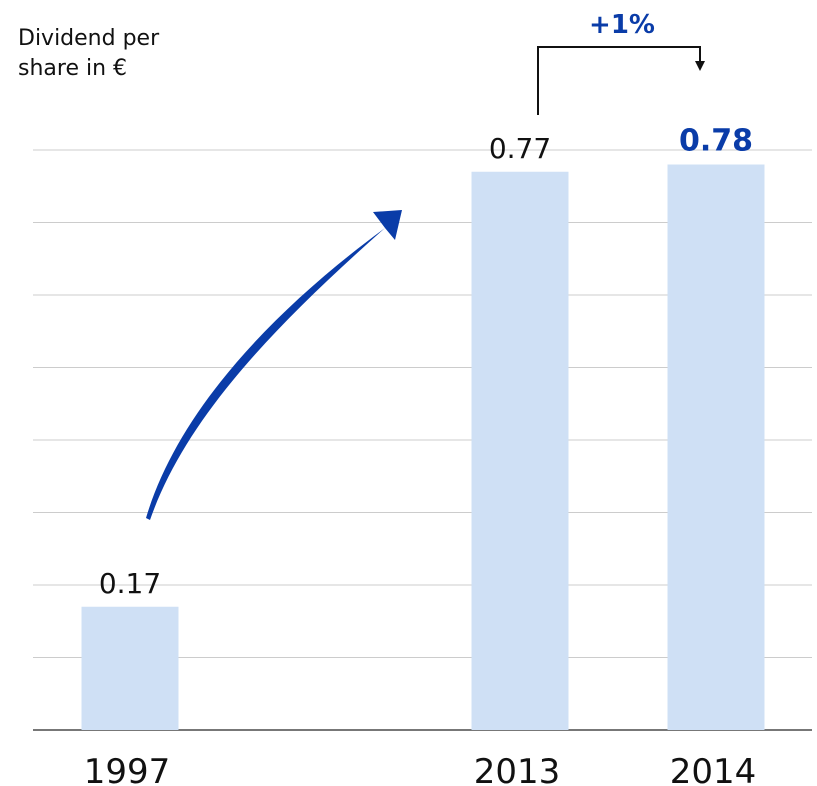 The height and width of the screenshot is (786, 817). Describe the element at coordinates (621, 80) in the screenshot. I see `bracket-arrow` at that location.